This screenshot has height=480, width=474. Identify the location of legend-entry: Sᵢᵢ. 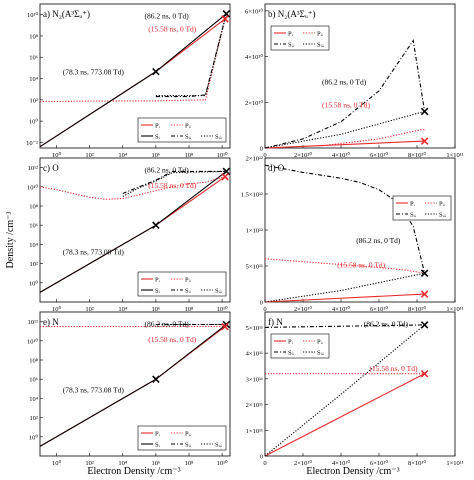
(188, 291).